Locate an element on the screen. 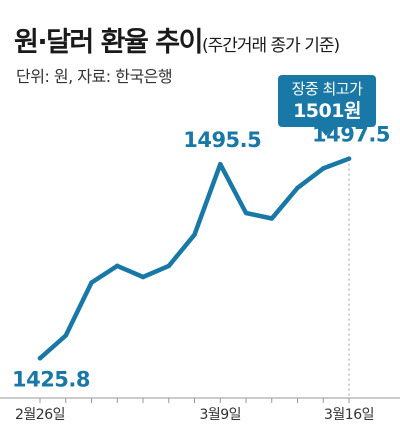  data-label: 1425.8 is located at coordinates (51, 379).